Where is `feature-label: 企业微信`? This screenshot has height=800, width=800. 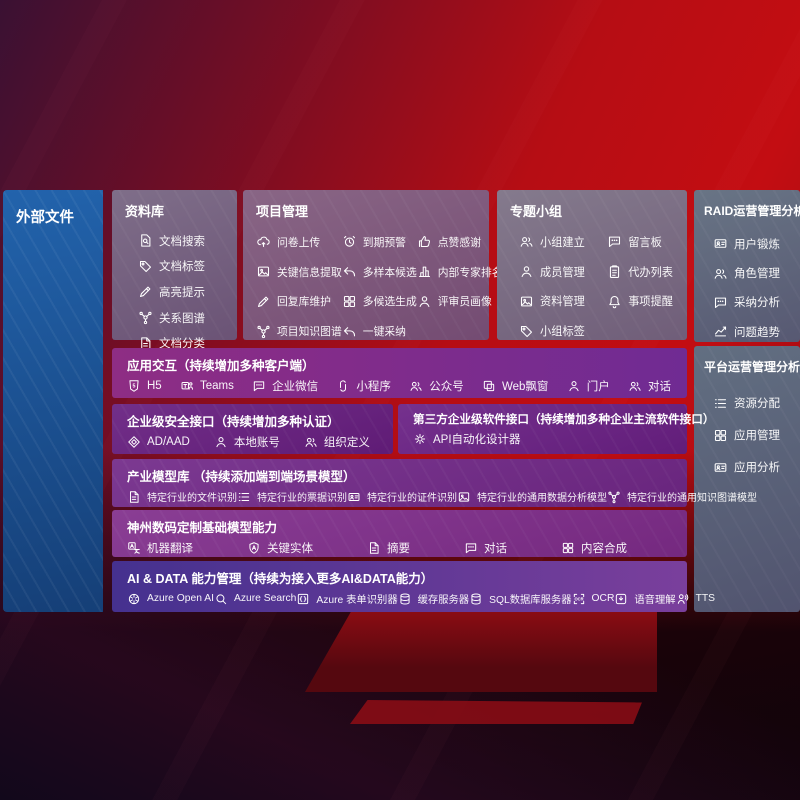 feature-label: 企业微信 is located at coordinates (295, 387).